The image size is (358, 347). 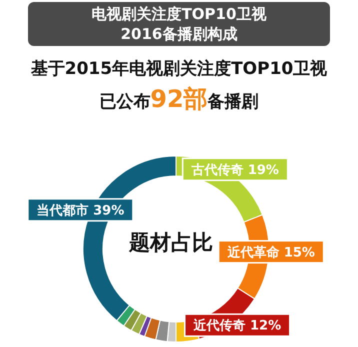 I want to click on chart-title: 电视剧关注度TOP10卫视2016备播剧构成, so click(x=179, y=24).